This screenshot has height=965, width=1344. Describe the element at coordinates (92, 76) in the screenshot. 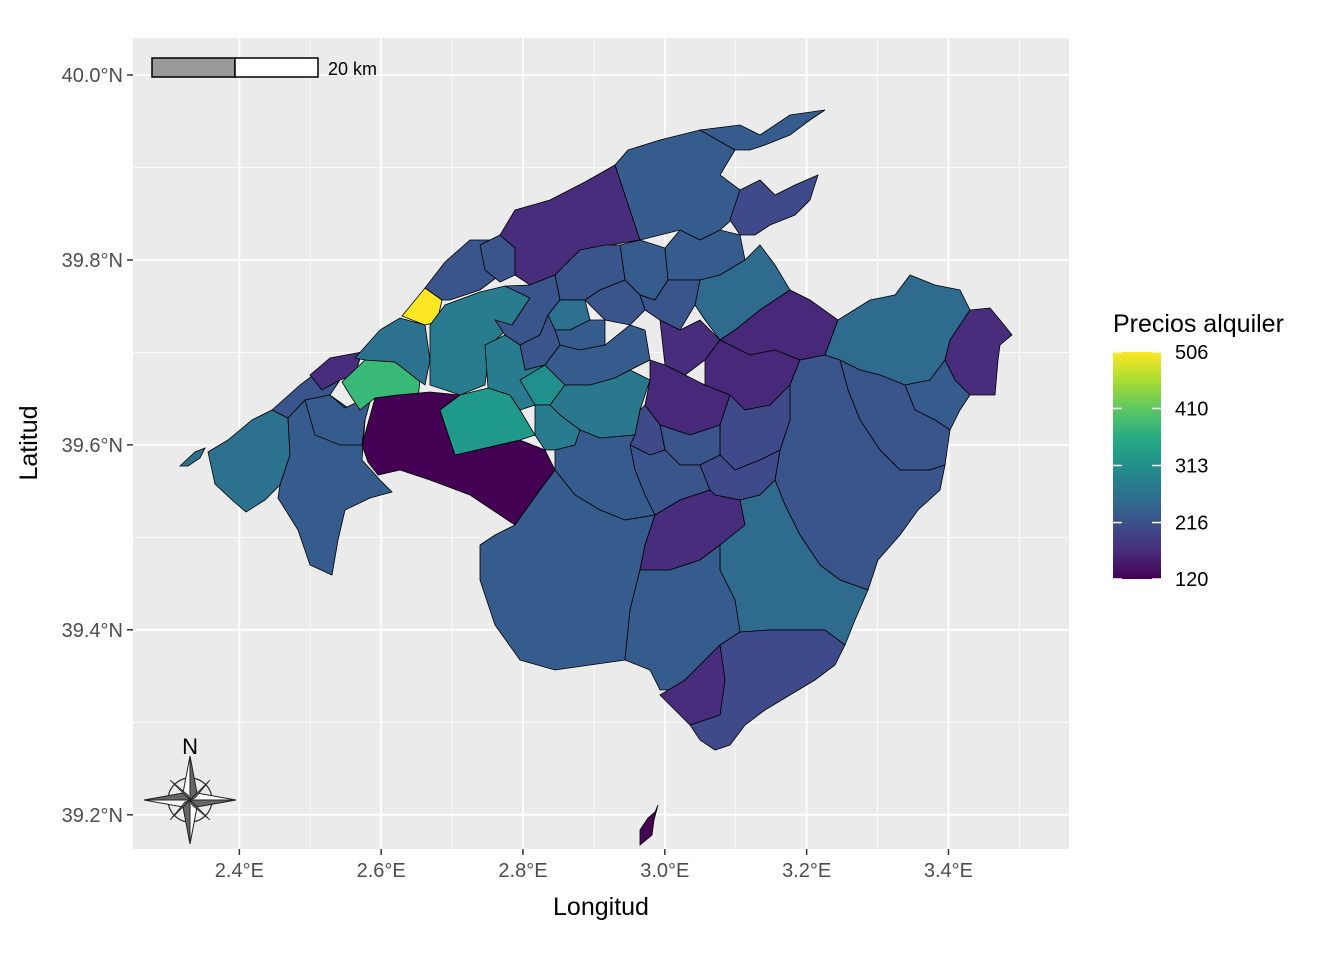

I see `y-tick-label: 40.0°N` at that location.